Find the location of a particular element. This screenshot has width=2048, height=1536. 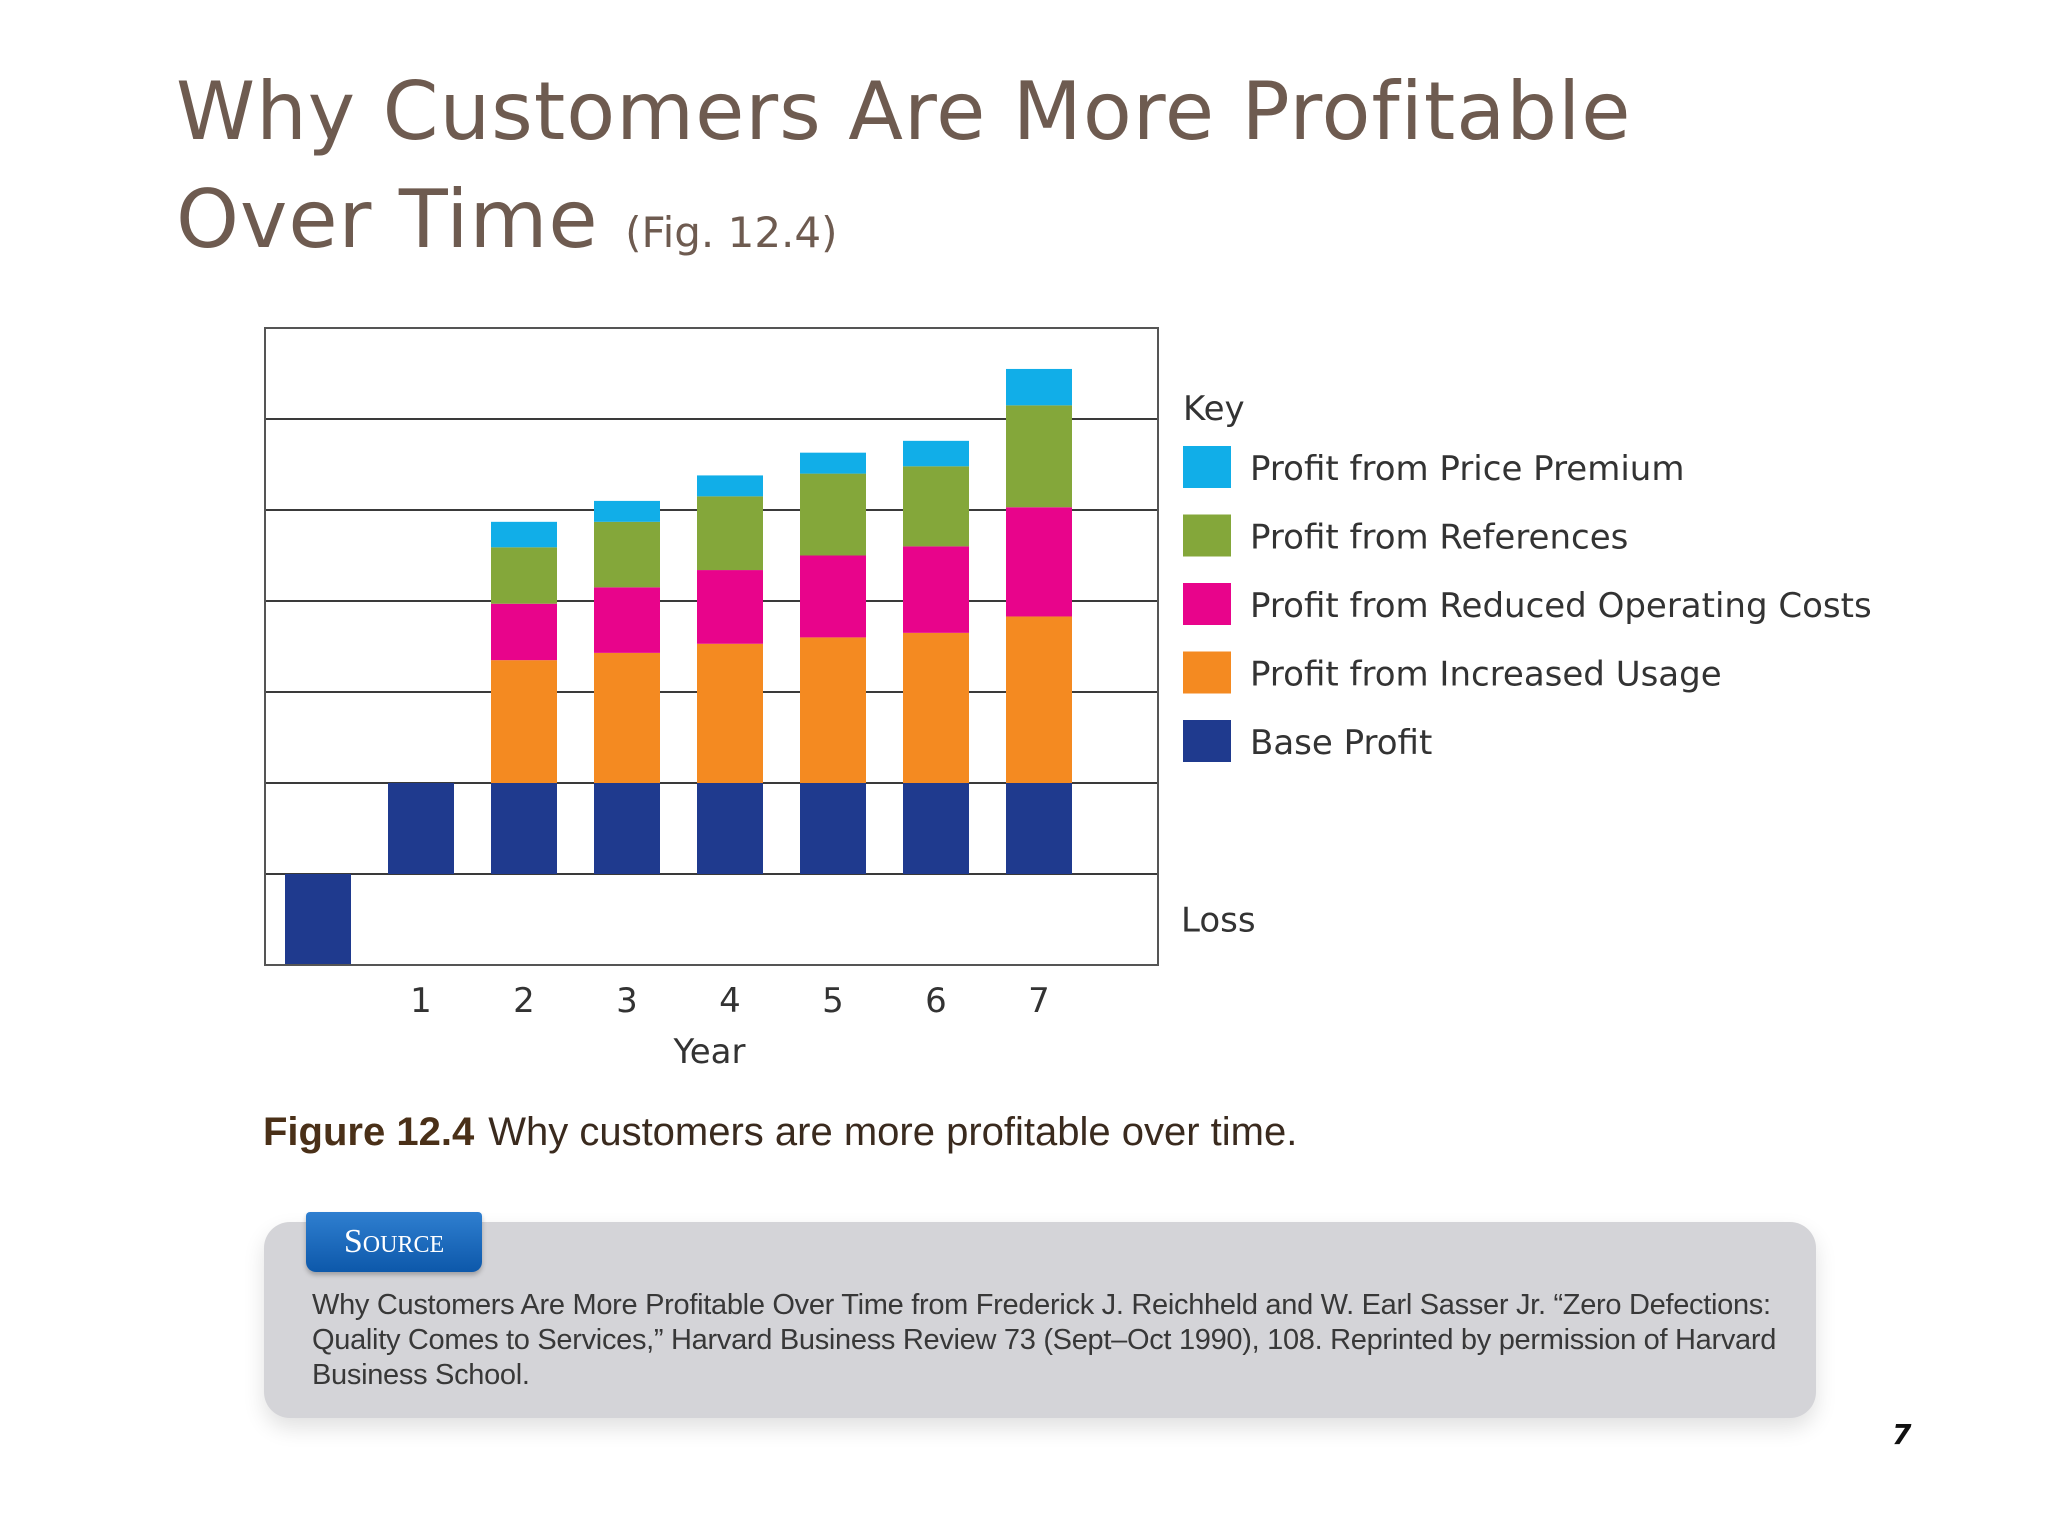

x-tick-label: 7 is located at coordinates (1039, 1001).